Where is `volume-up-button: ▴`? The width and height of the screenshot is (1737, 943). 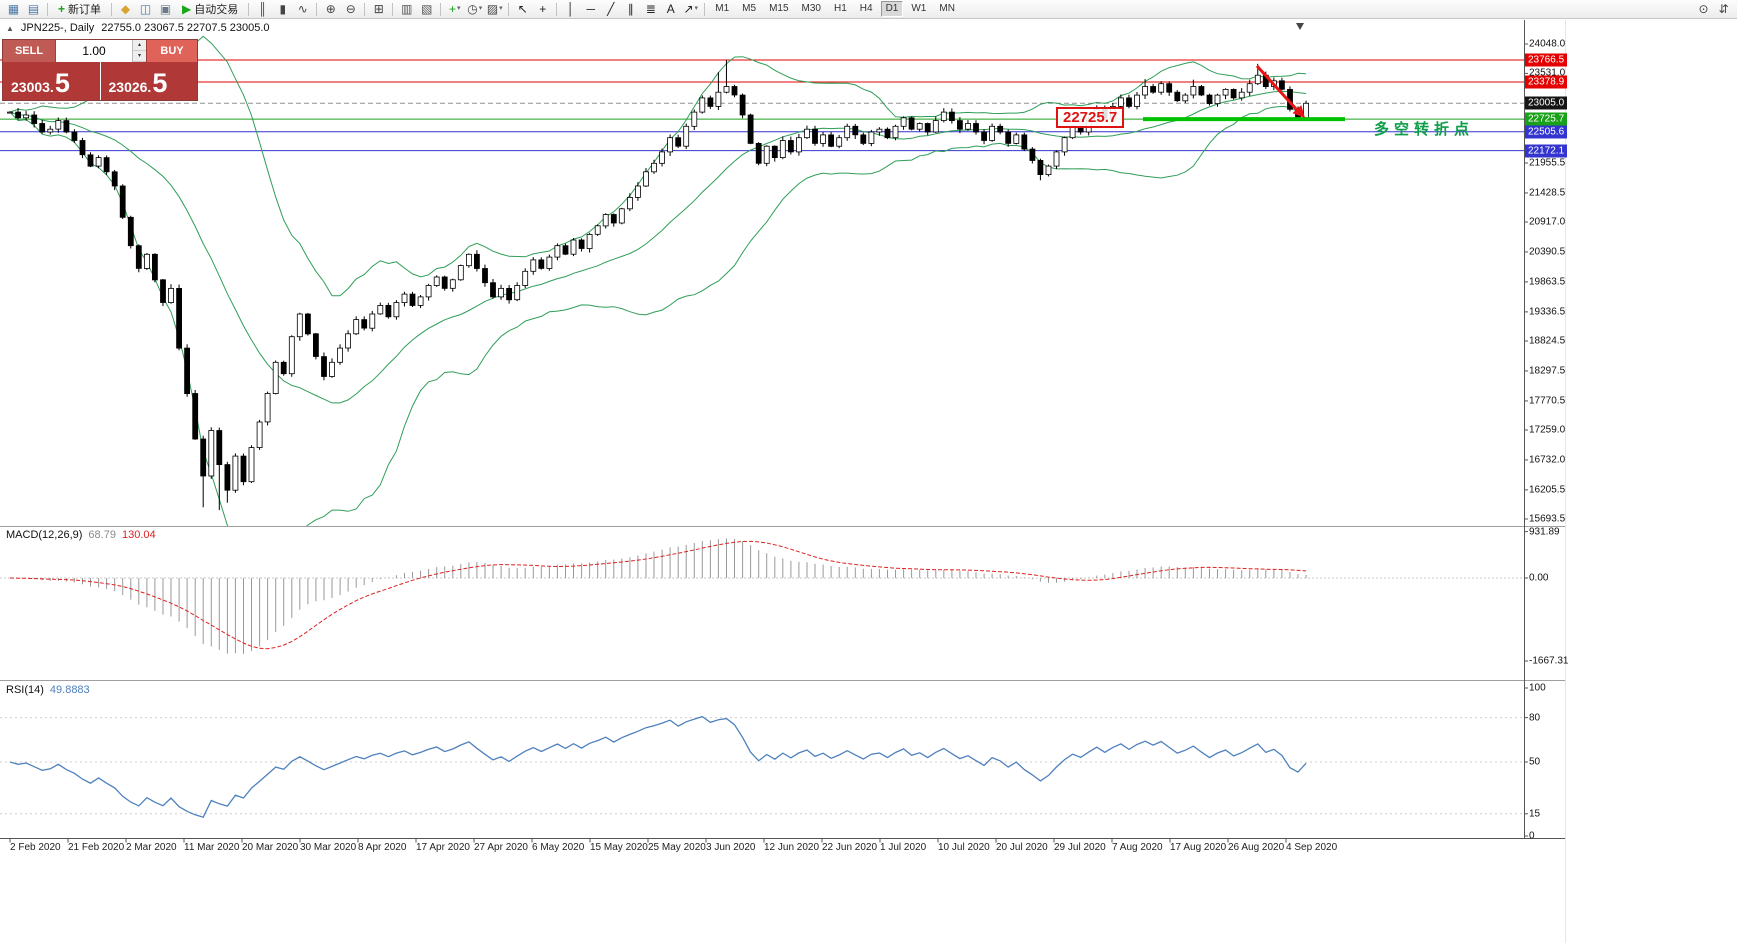
volume-up-button: ▴ is located at coordinates (139, 45).